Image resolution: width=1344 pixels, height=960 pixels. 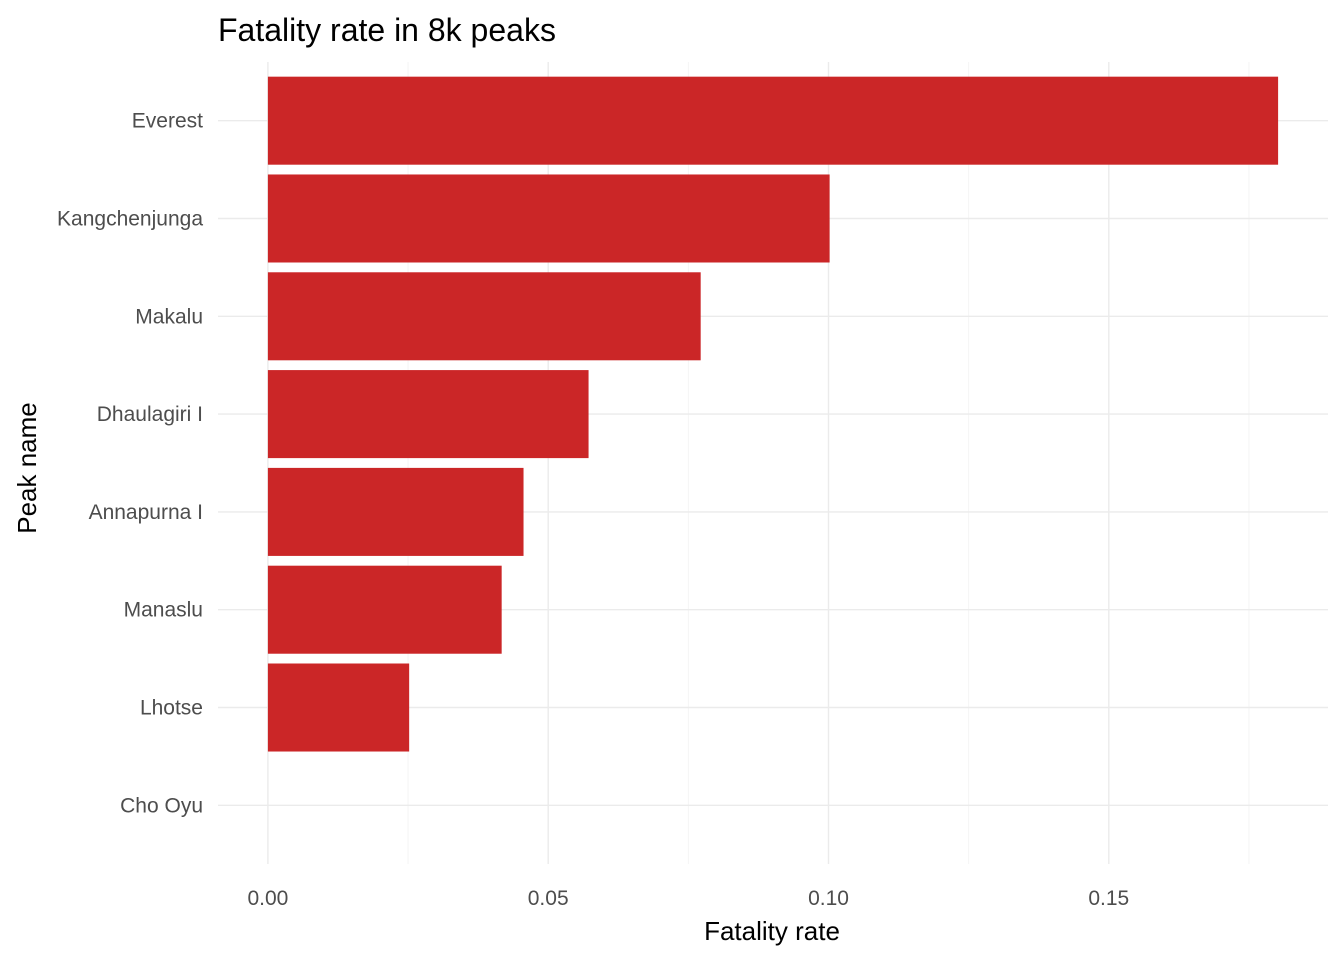 What do you see at coordinates (828, 898) in the screenshot?
I see `x-tick-label: 0.10` at bounding box center [828, 898].